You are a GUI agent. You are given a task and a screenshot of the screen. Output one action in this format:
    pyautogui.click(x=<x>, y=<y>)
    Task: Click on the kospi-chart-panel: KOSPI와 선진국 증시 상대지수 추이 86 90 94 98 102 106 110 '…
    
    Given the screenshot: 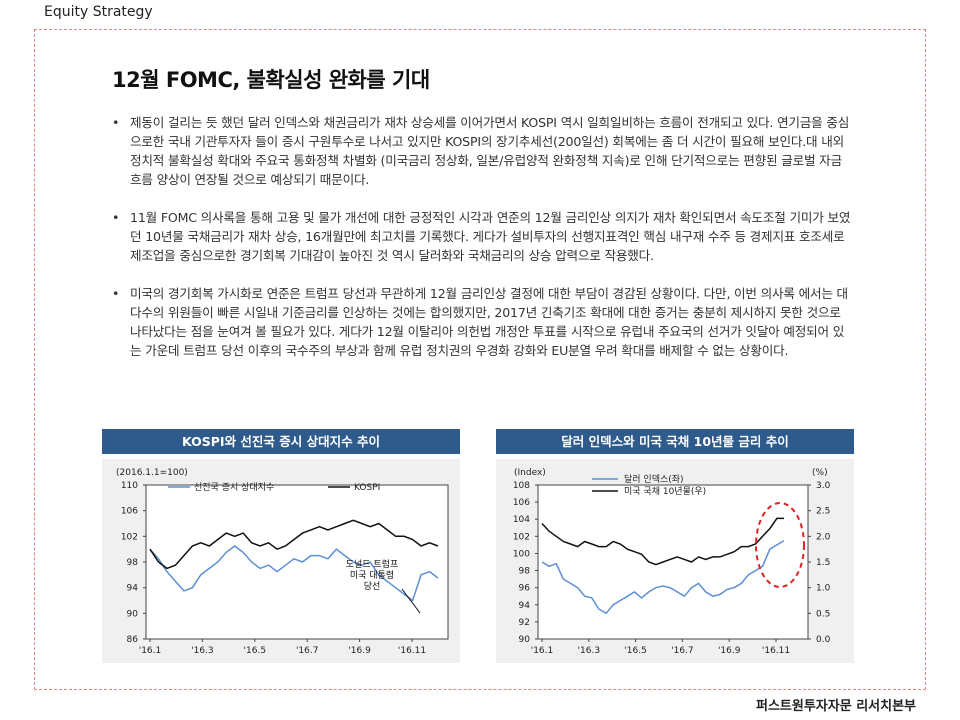 What is the action you would take?
    pyautogui.click(x=281, y=546)
    